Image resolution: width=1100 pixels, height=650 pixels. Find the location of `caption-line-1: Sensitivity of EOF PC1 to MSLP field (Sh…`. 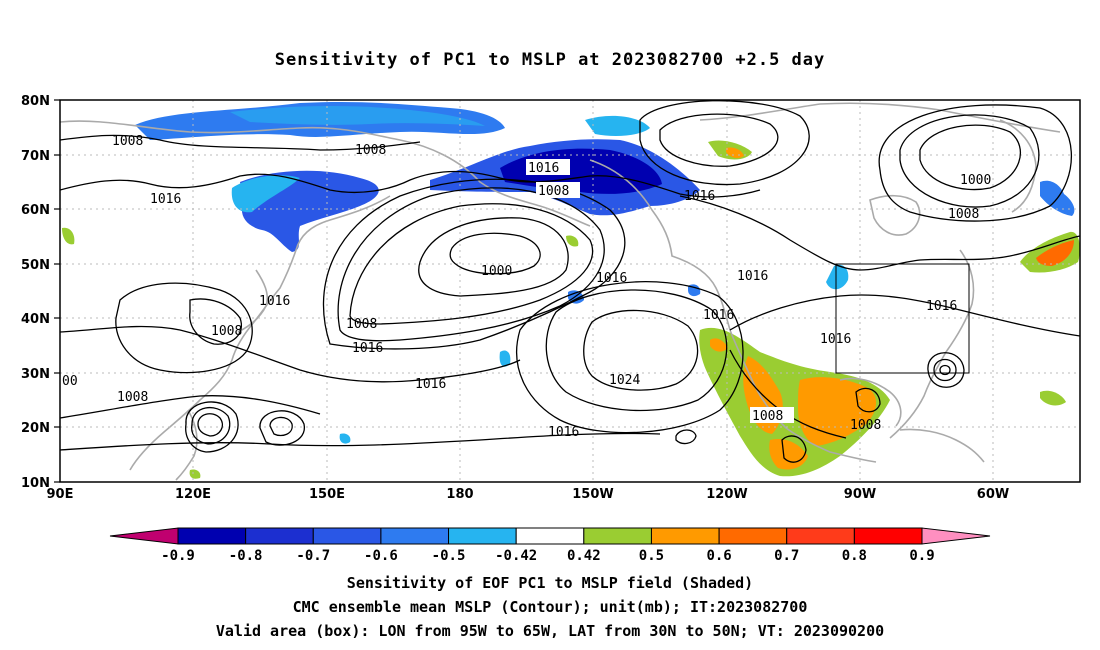

caption-line-1: Sensitivity of EOF PC1 to MSLP field (Sh… is located at coordinates (550, 583).